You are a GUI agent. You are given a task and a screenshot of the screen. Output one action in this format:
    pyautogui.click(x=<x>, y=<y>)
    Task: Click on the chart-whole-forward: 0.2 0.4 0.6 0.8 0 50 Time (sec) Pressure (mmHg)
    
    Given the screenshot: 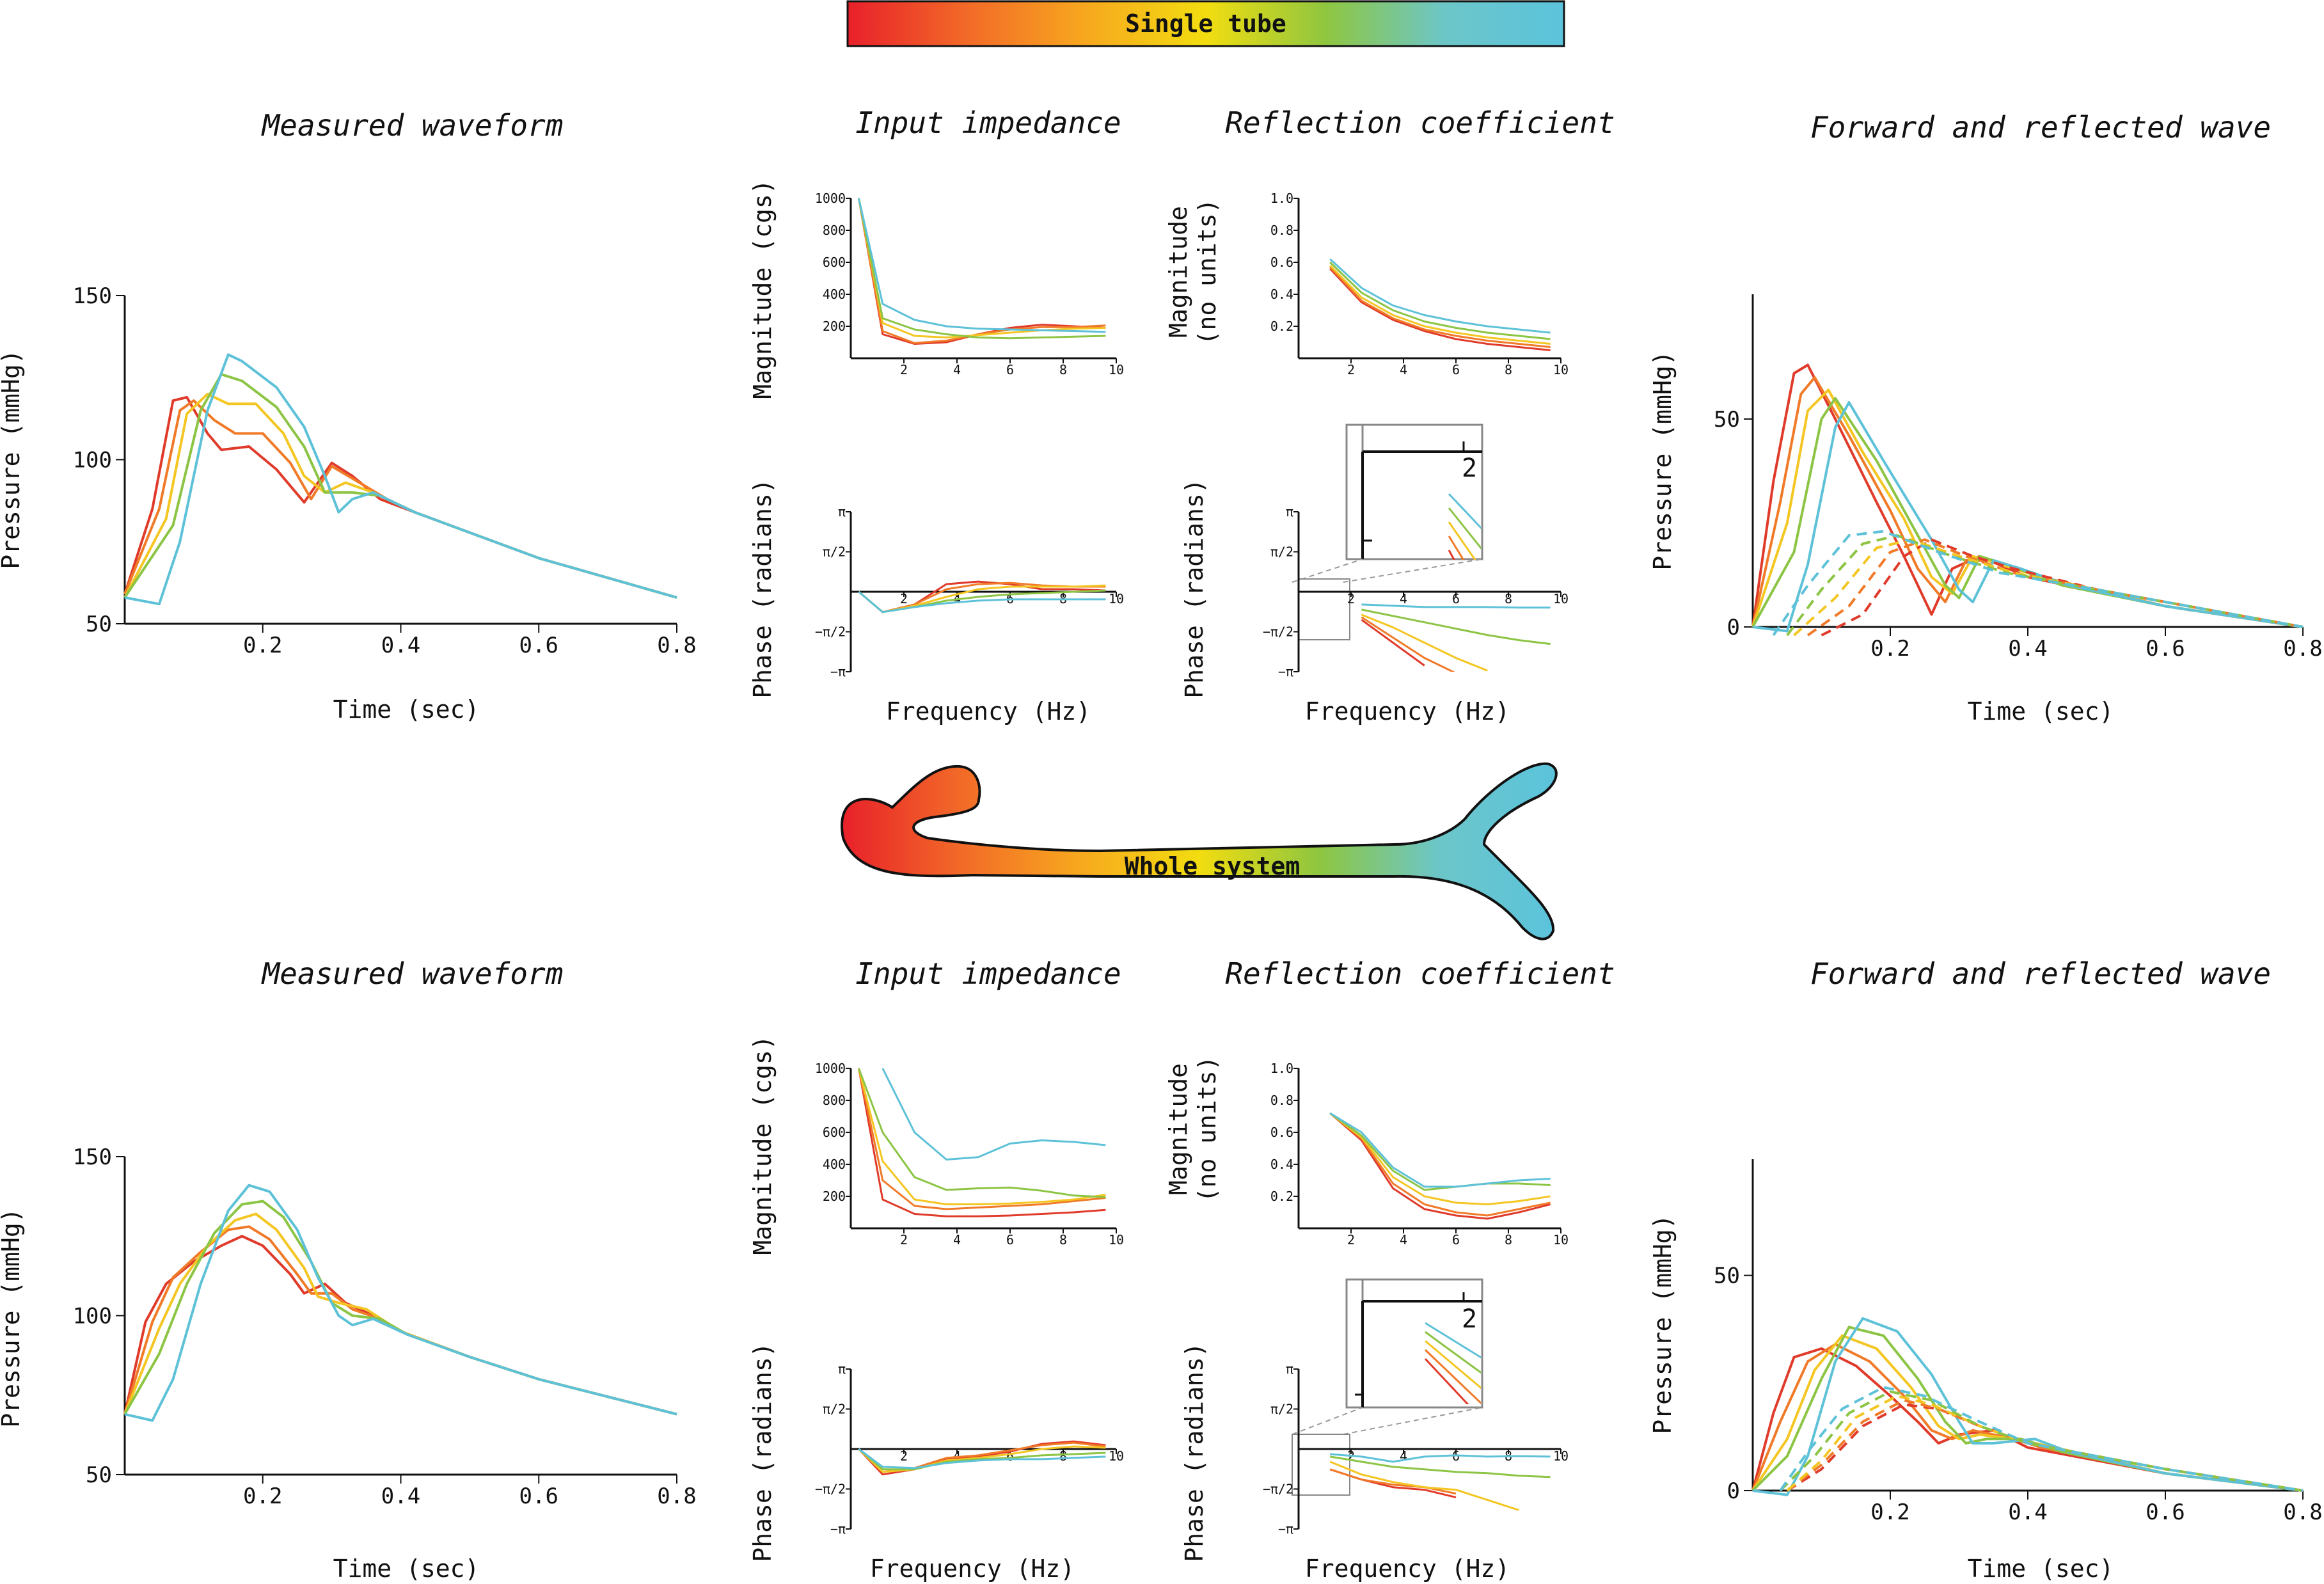 What is the action you would take?
    pyautogui.click(x=1986, y=1371)
    